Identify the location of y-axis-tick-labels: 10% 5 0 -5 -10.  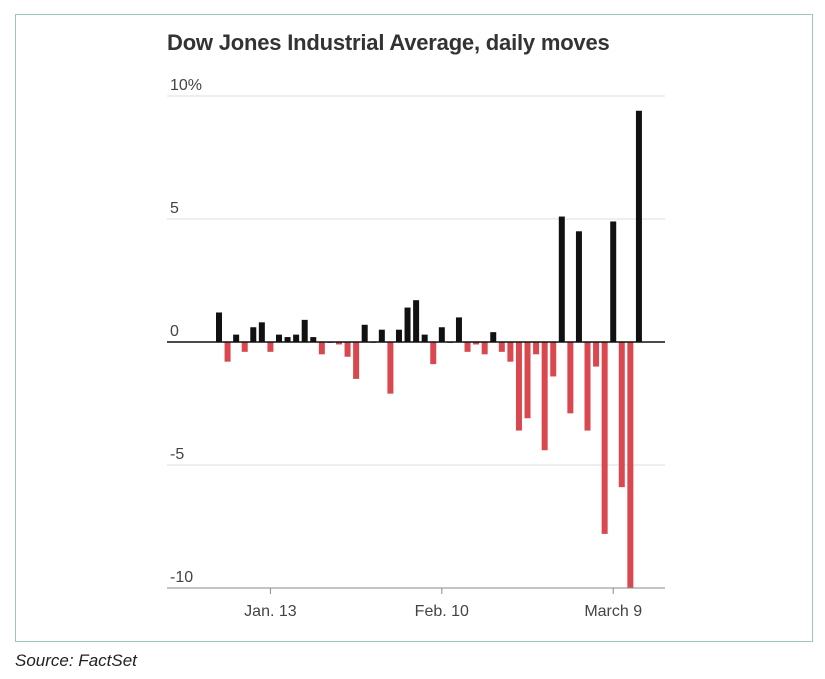
(186, 331).